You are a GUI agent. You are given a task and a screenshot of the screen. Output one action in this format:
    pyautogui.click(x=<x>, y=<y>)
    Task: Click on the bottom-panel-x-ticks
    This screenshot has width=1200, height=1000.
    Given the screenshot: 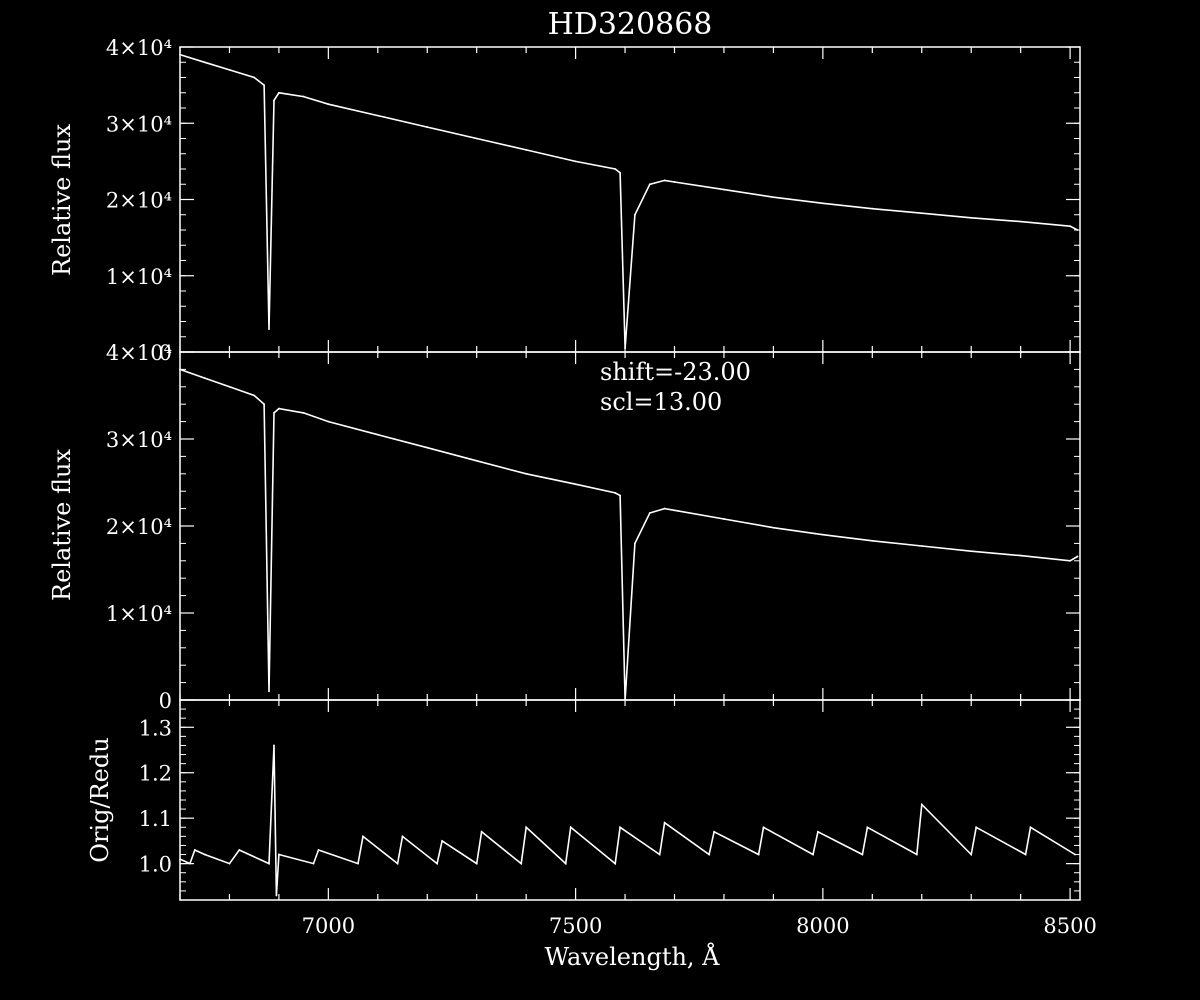 What is the action you would take?
    pyautogui.click(x=625, y=800)
    